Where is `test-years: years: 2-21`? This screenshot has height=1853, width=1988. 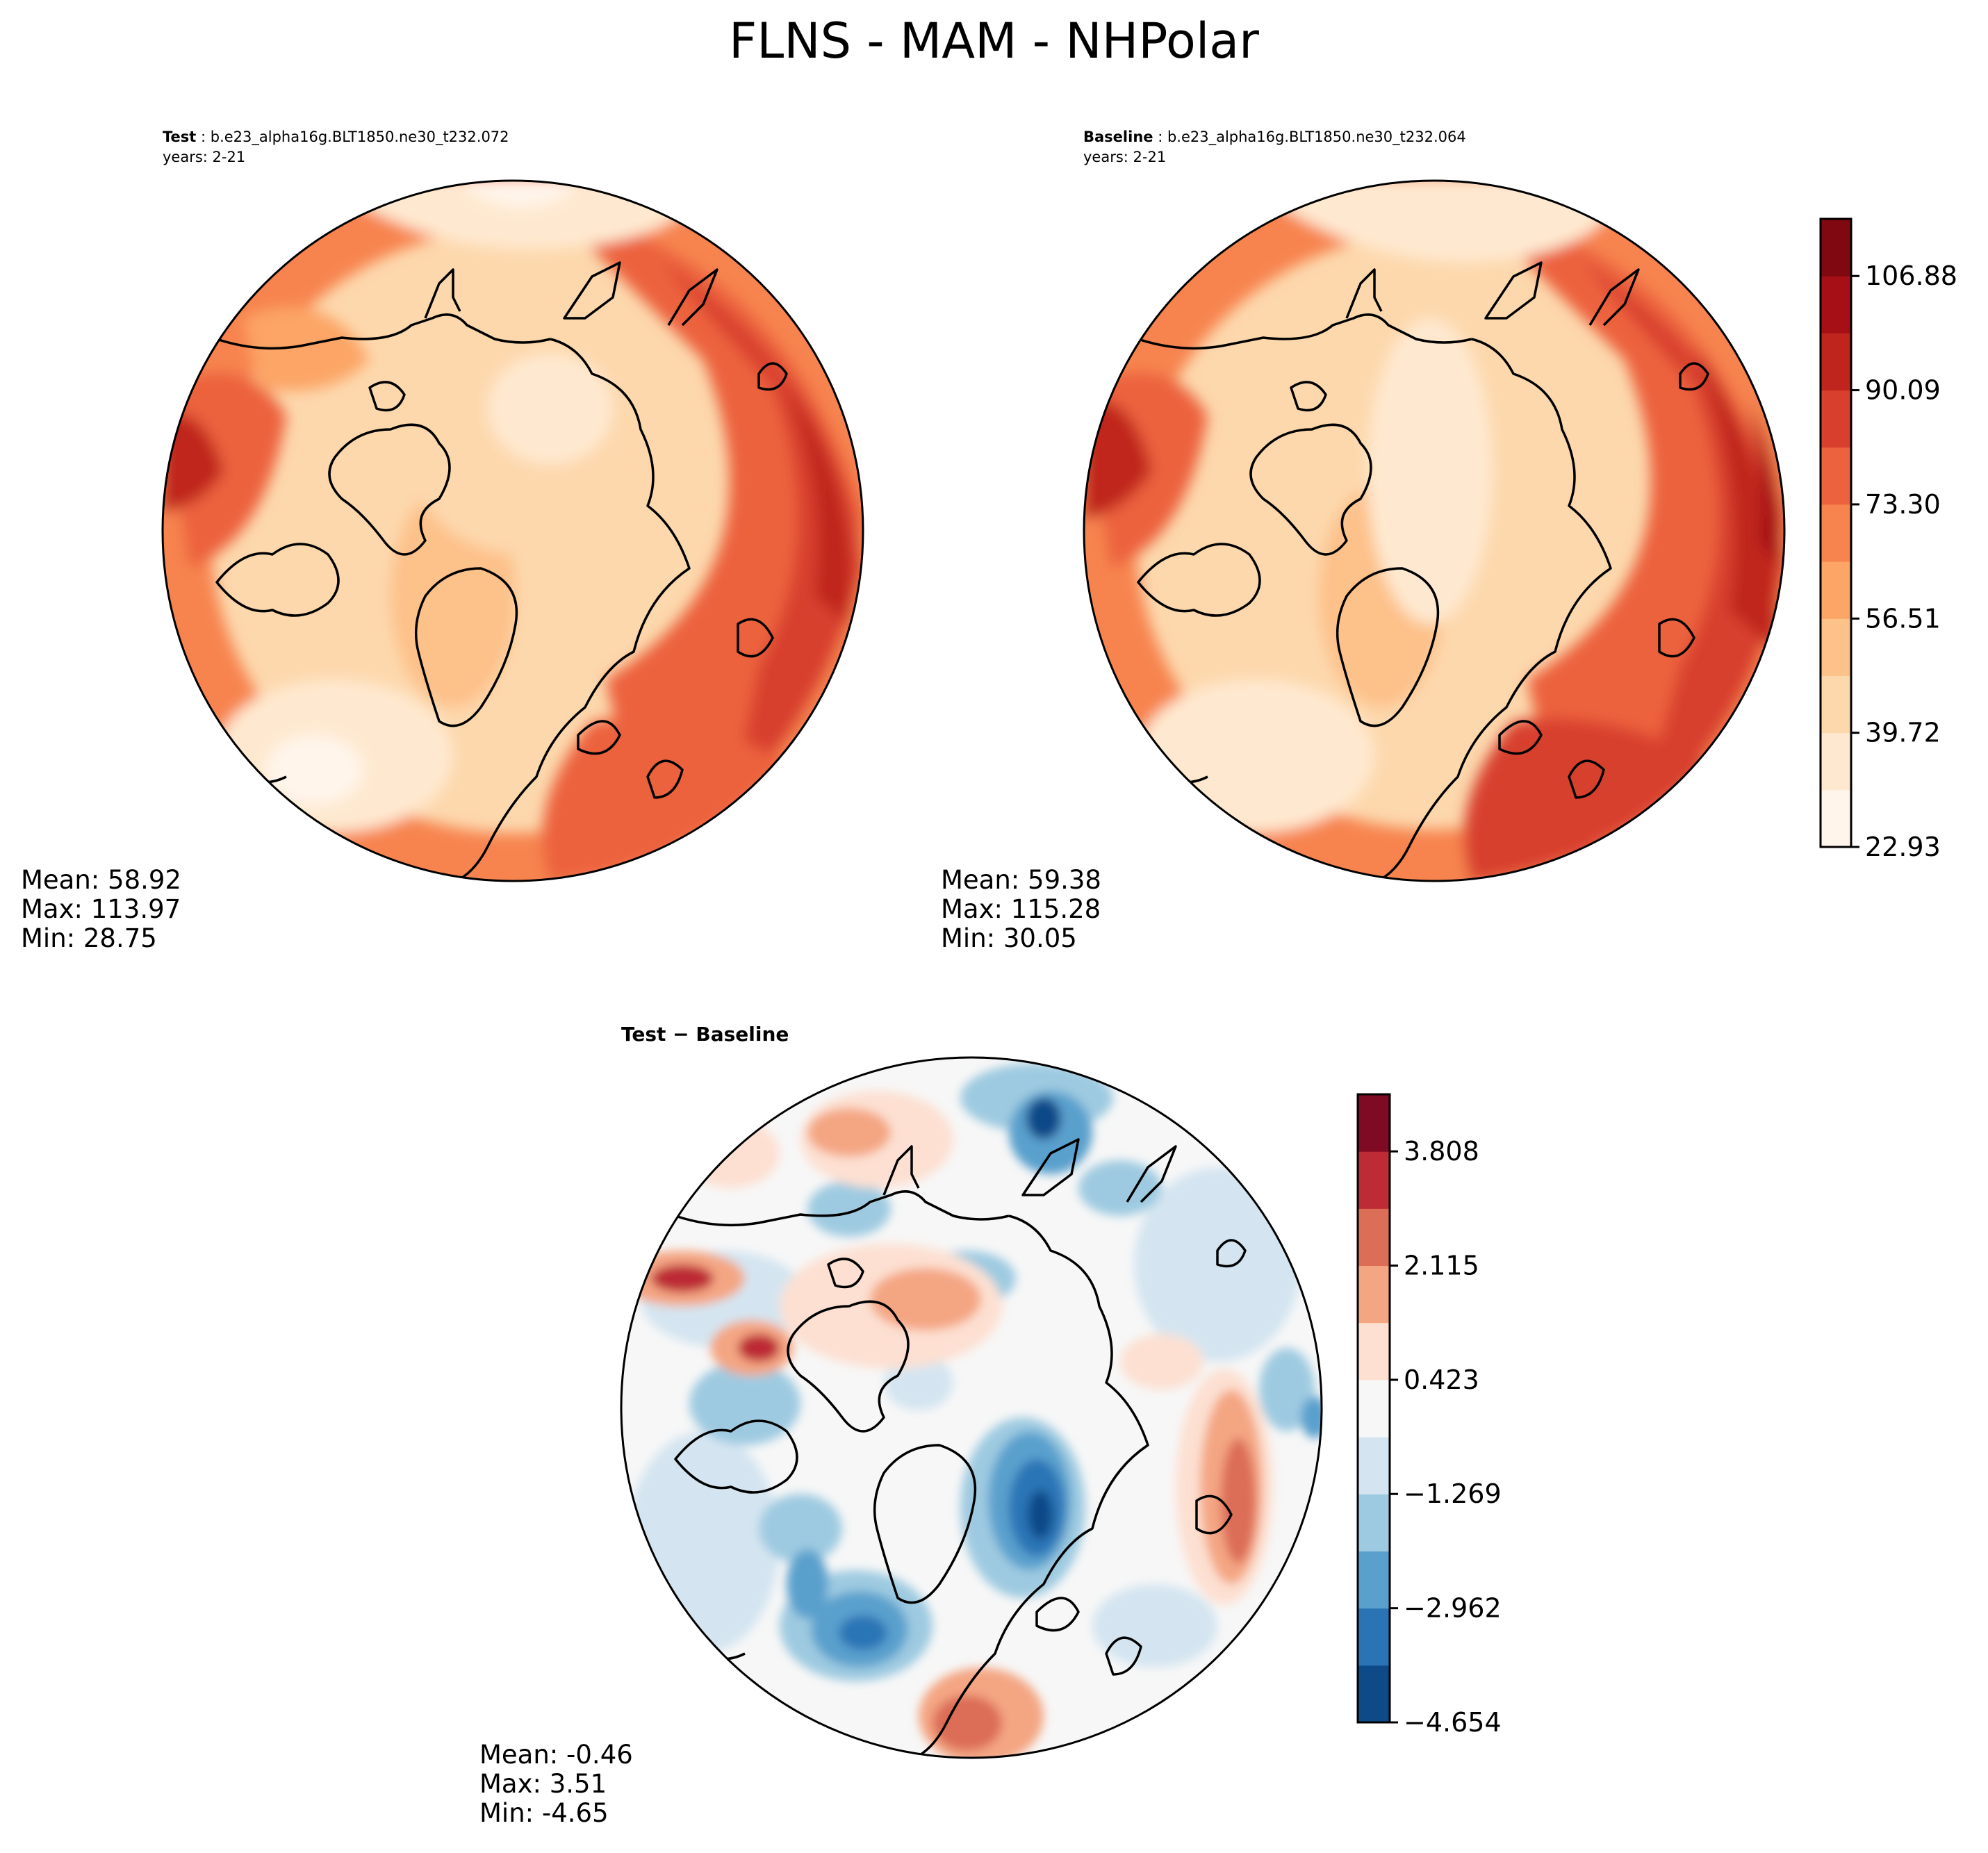 test-years: years: 2-21 is located at coordinates (204, 157).